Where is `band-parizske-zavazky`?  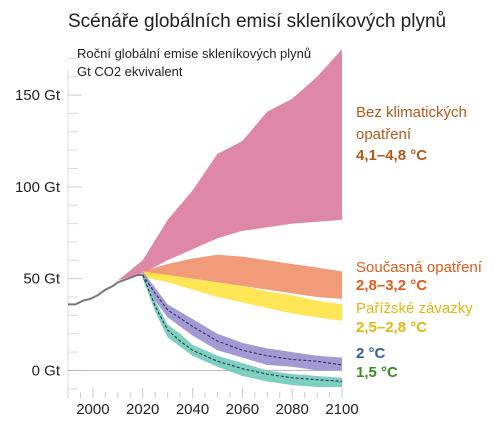 band-parizske-zavazky is located at coordinates (242, 296).